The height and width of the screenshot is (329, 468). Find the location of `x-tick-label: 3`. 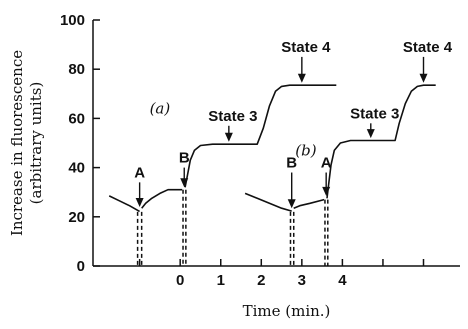

x-tick-label: 3 is located at coordinates (302, 280).